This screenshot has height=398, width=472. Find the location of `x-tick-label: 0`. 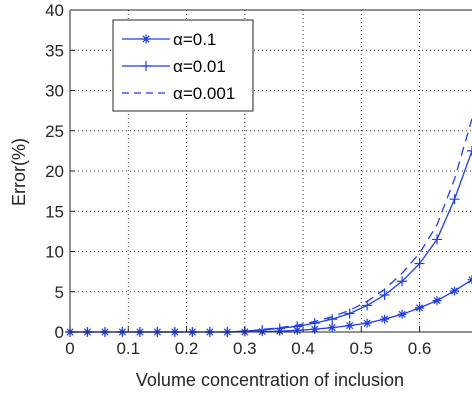

x-tick-label: 0 is located at coordinates (69, 348).